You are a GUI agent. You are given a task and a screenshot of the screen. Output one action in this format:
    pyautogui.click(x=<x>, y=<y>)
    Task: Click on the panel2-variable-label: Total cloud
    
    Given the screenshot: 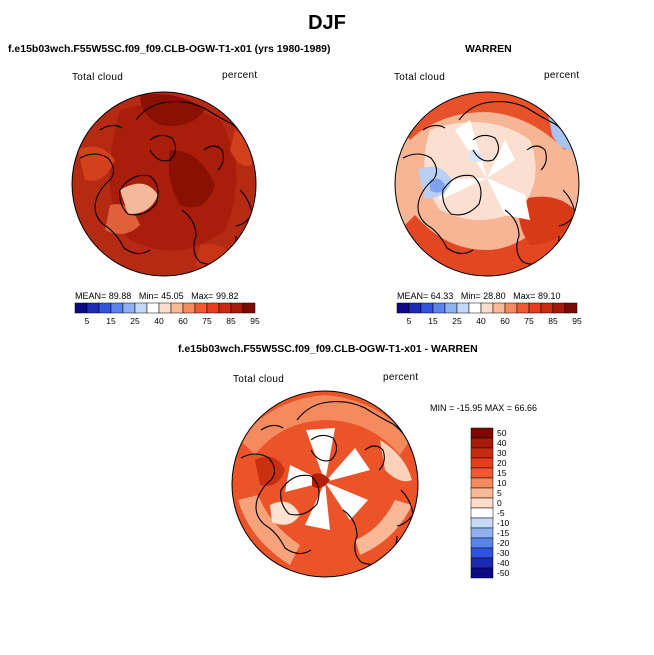 What is the action you would take?
    pyautogui.click(x=420, y=77)
    